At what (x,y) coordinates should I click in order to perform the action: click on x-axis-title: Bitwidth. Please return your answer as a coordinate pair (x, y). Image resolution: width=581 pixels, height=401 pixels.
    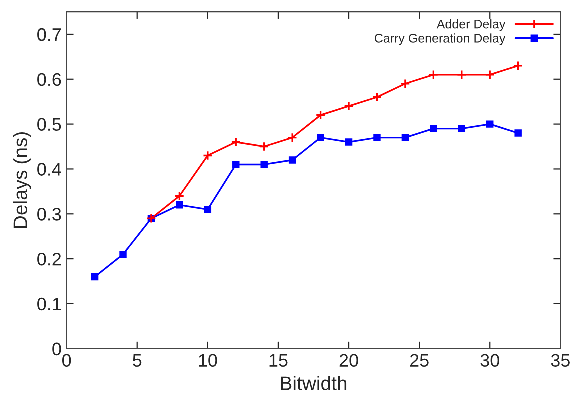
    Looking at the image, I should click on (314, 383).